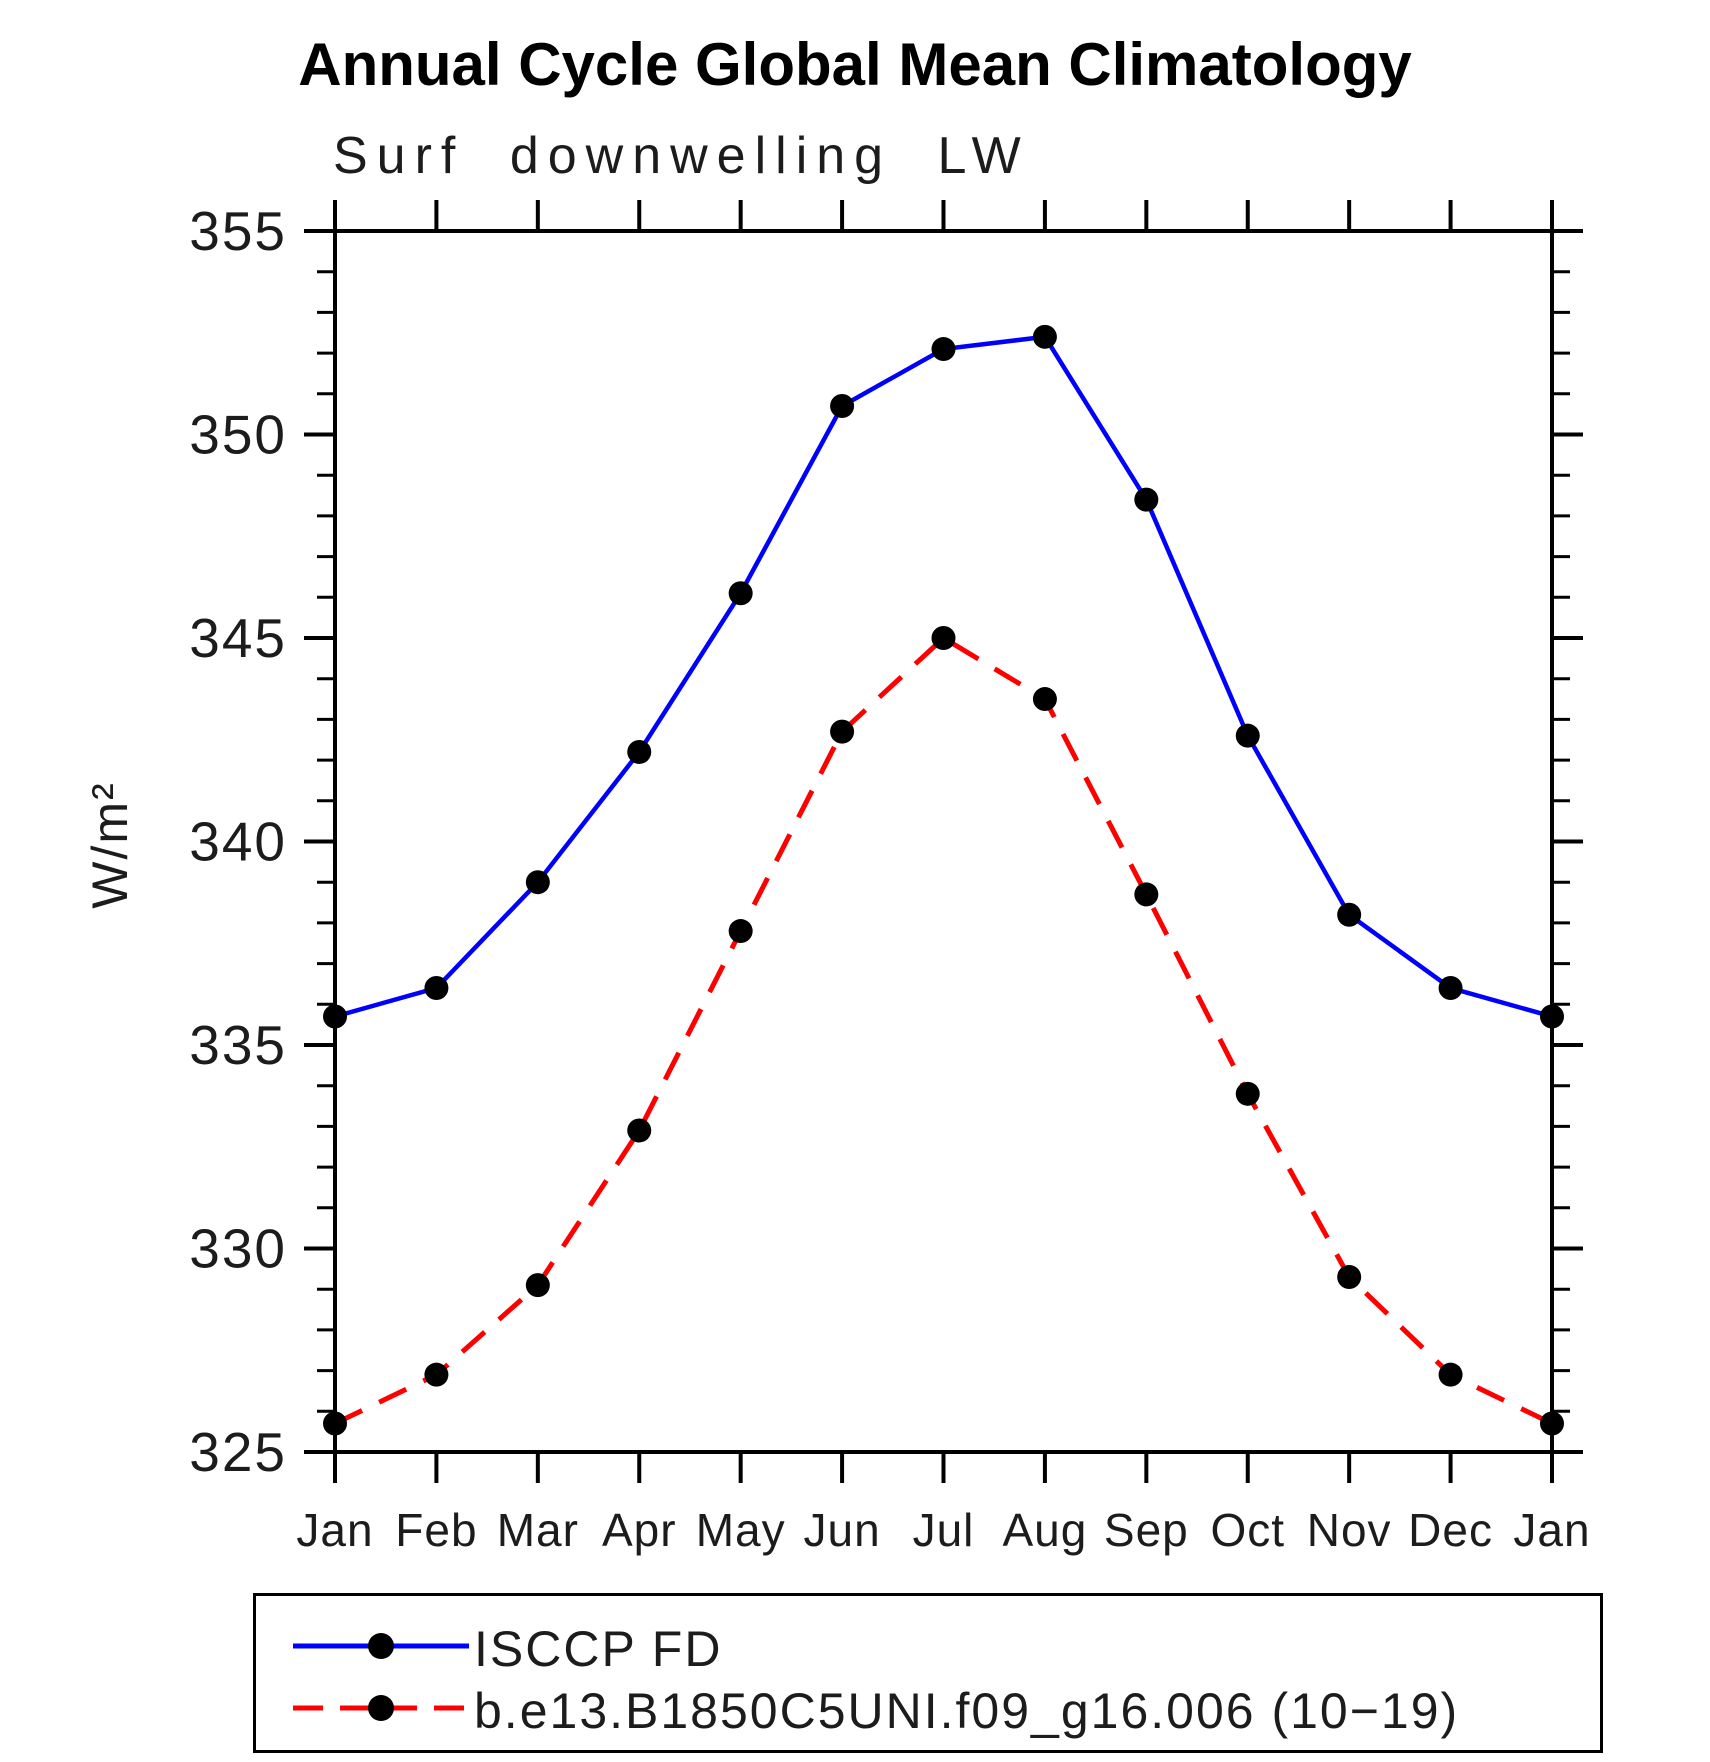  I want to click on y-tick-label: 350, so click(238, 435).